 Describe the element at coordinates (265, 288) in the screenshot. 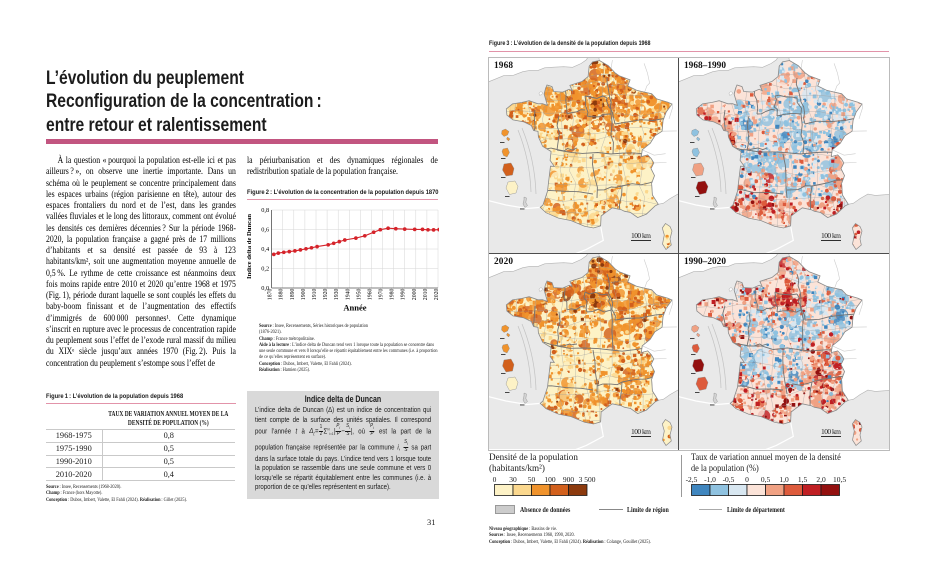

I see `svg-text: 0,0` at that location.